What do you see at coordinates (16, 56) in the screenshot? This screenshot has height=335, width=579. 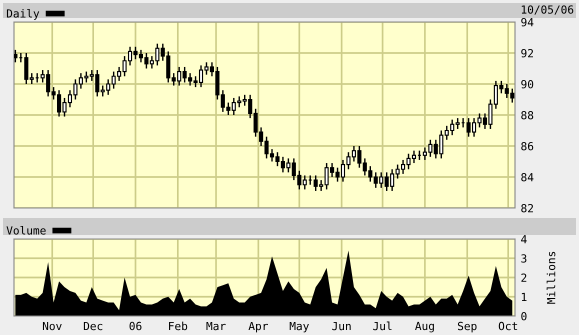 I see `candlestick` at bounding box center [16, 56].